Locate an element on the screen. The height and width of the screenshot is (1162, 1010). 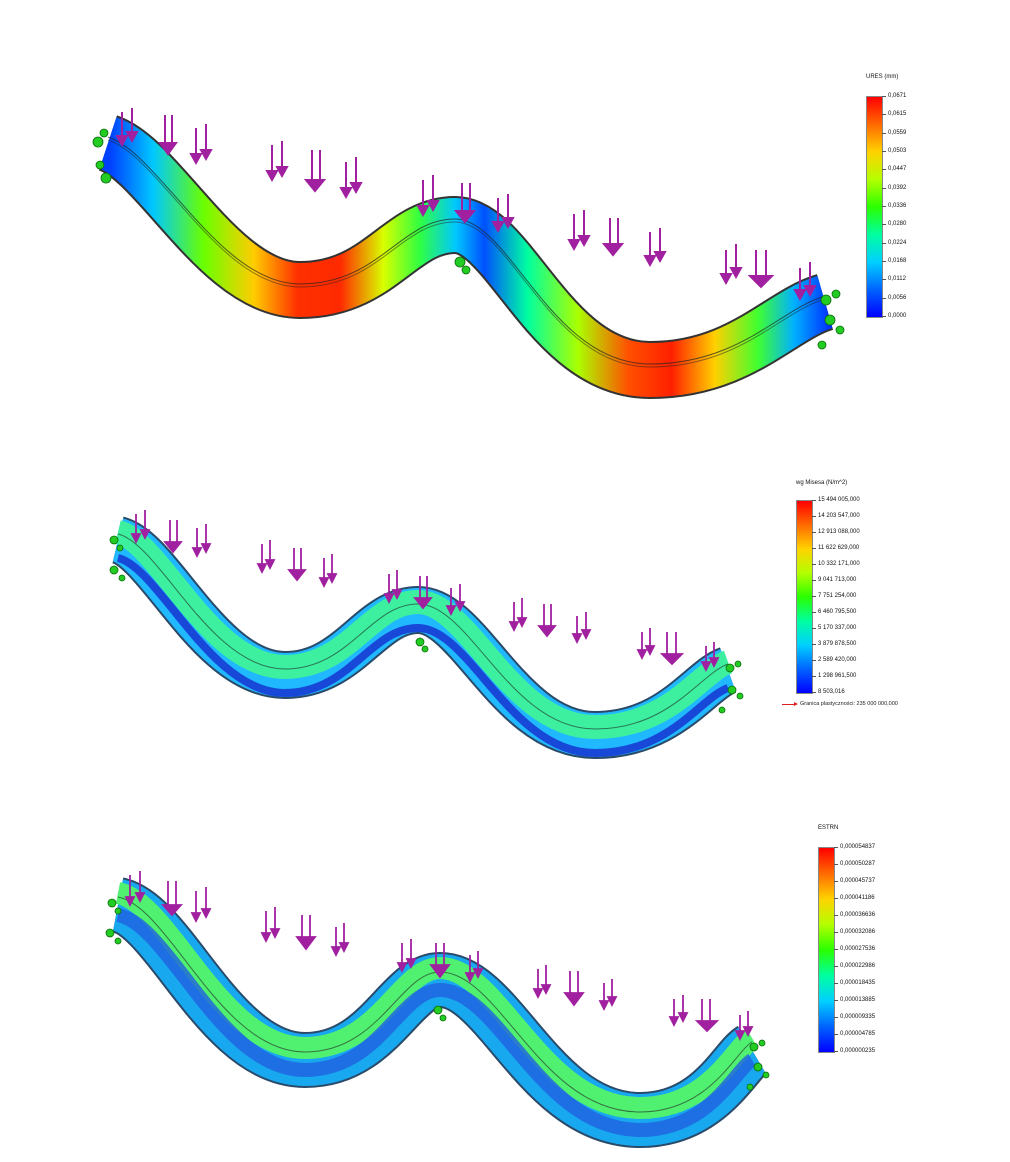
legend-label: 0,0447 is located at coordinates (897, 169).